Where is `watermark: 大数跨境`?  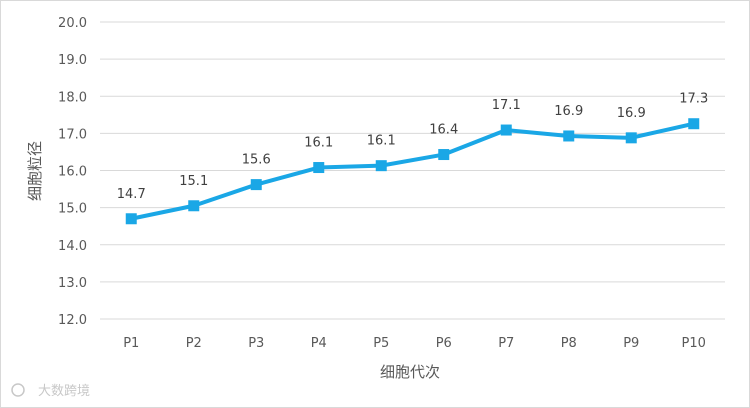 watermark: 大数跨境 is located at coordinates (50, 391).